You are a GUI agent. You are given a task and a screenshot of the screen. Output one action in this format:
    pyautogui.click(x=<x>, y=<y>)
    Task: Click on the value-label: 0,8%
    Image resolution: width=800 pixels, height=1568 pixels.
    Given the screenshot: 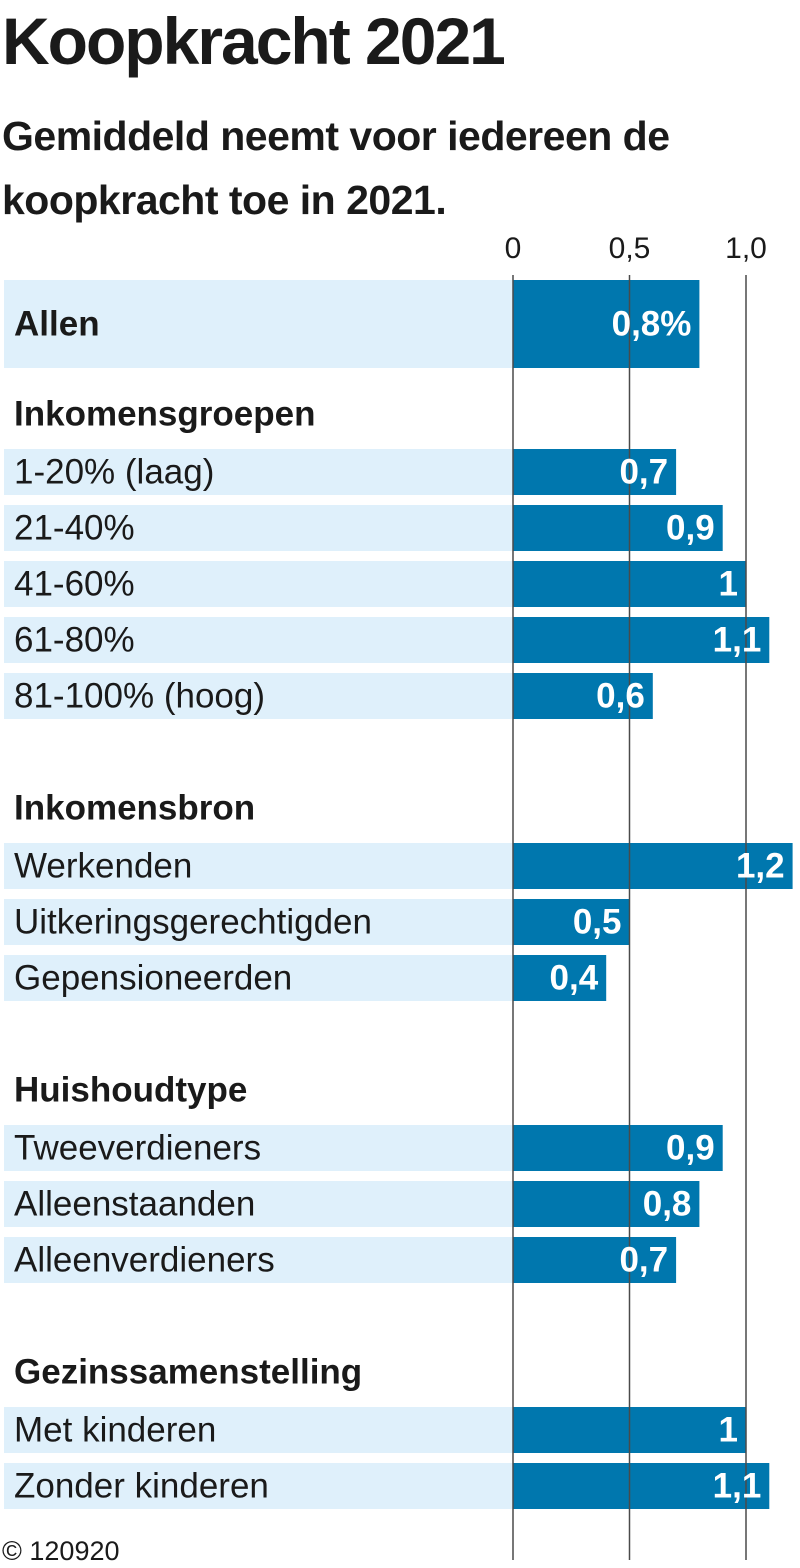 What is the action you would take?
    pyautogui.click(x=652, y=324)
    